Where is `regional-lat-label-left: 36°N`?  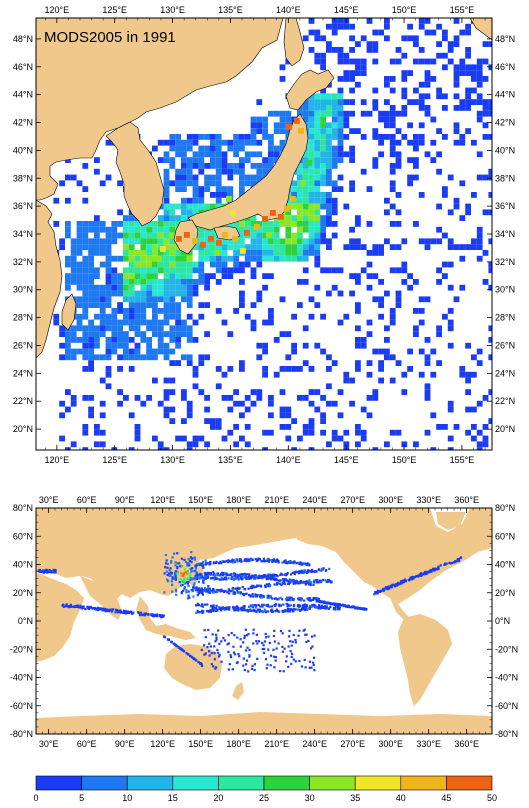
regional-lat-label-left: 36°N is located at coordinates (23, 206).